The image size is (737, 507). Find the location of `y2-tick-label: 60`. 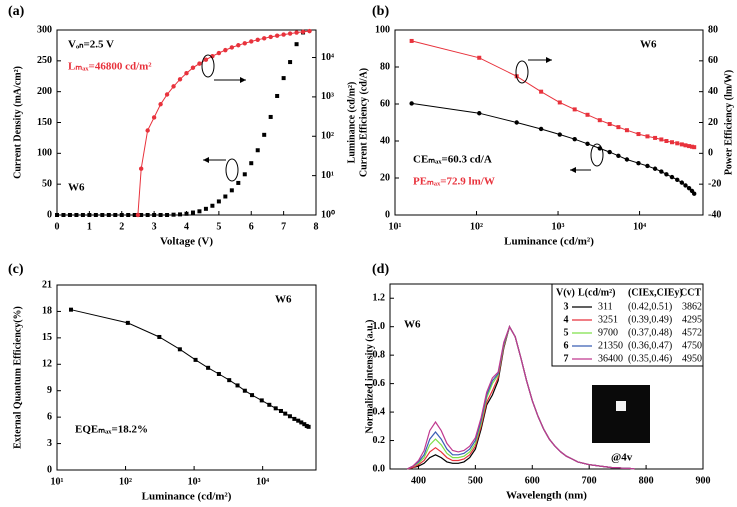

y2-tick-label: 60 is located at coordinates (713, 60).